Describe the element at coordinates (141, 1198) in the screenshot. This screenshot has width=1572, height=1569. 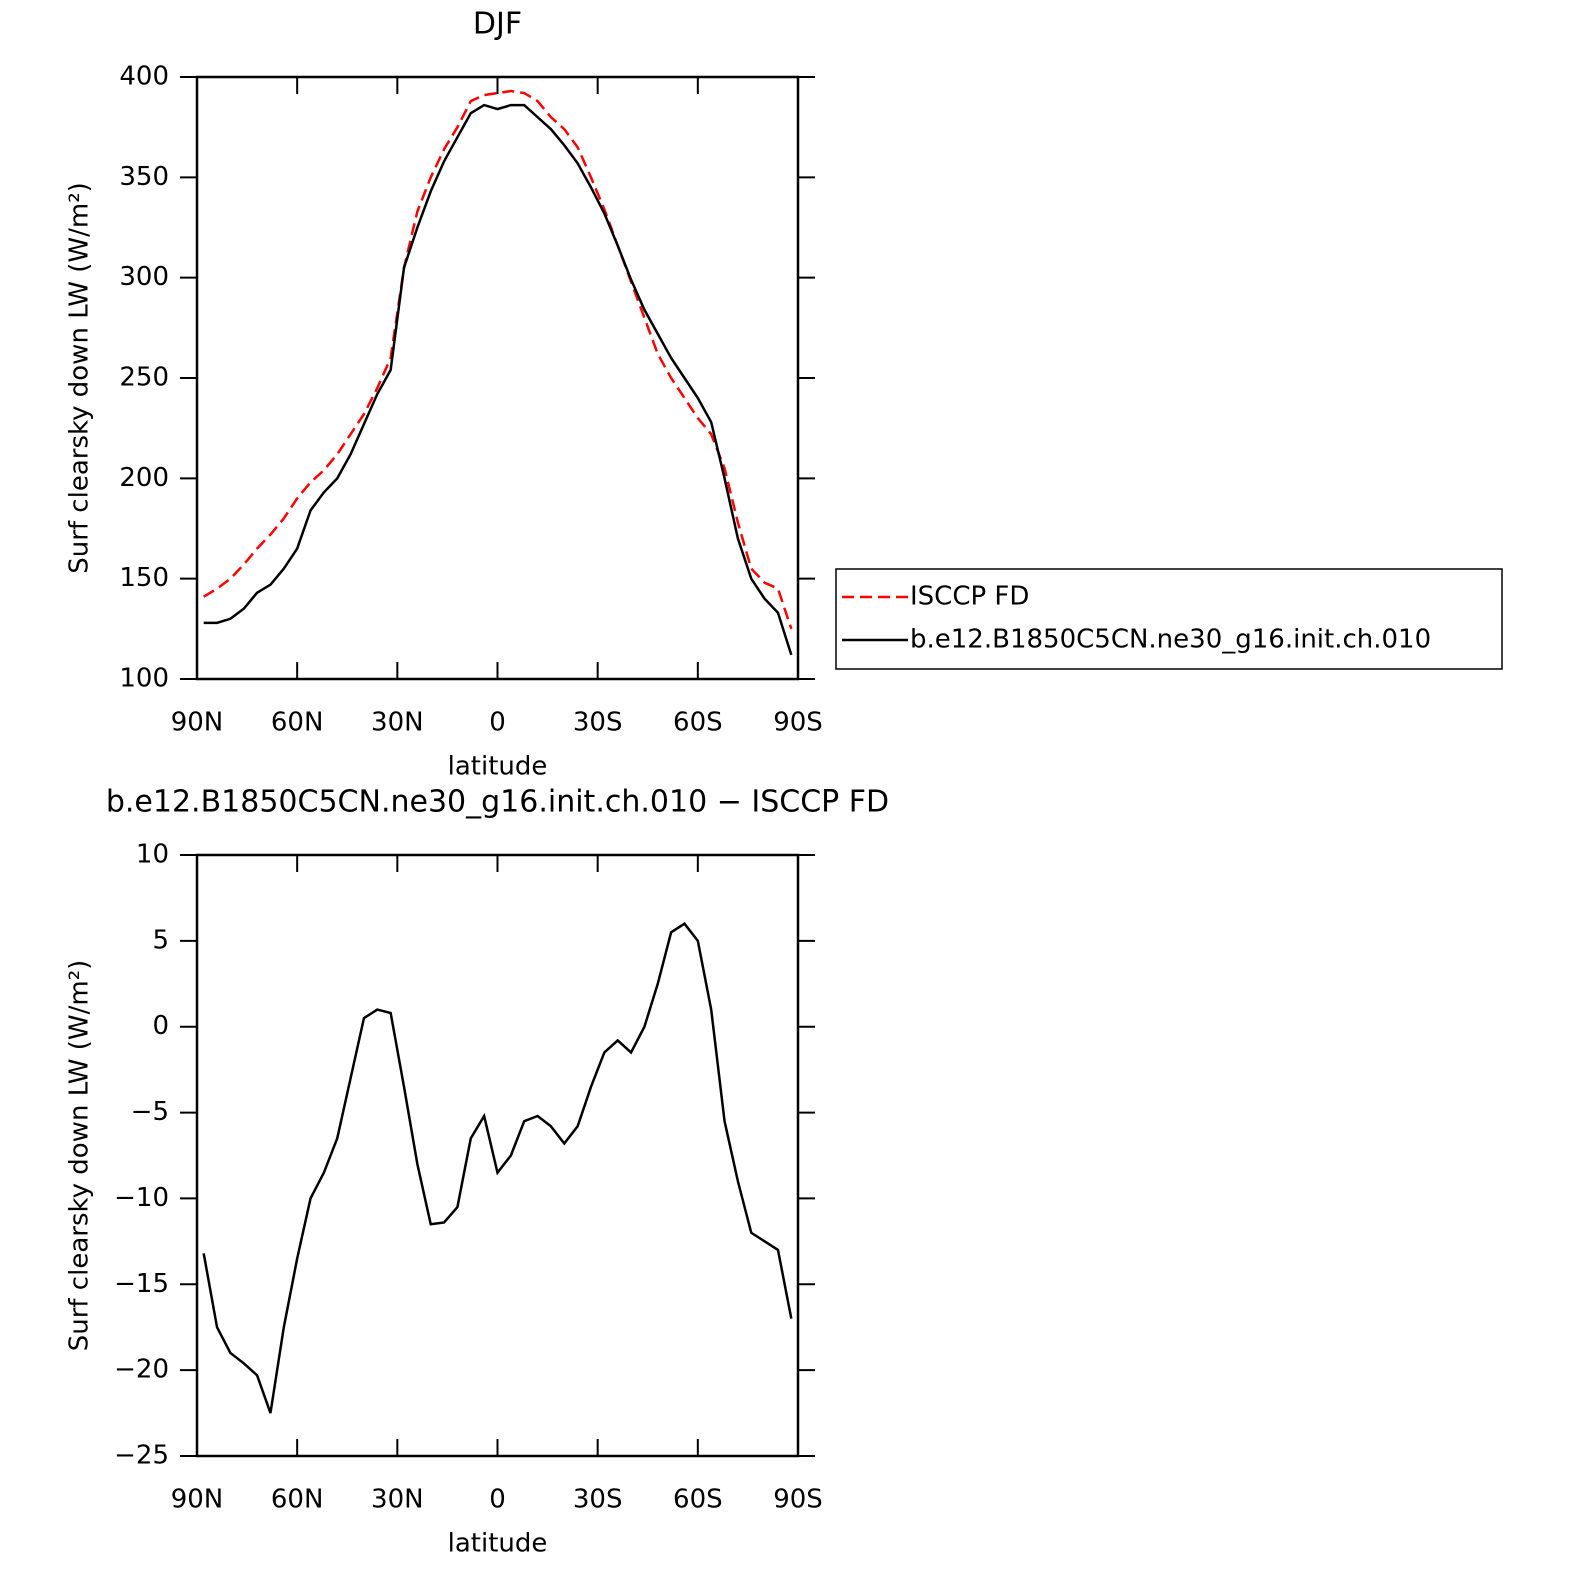
I see `y-tick-label: −10` at that location.